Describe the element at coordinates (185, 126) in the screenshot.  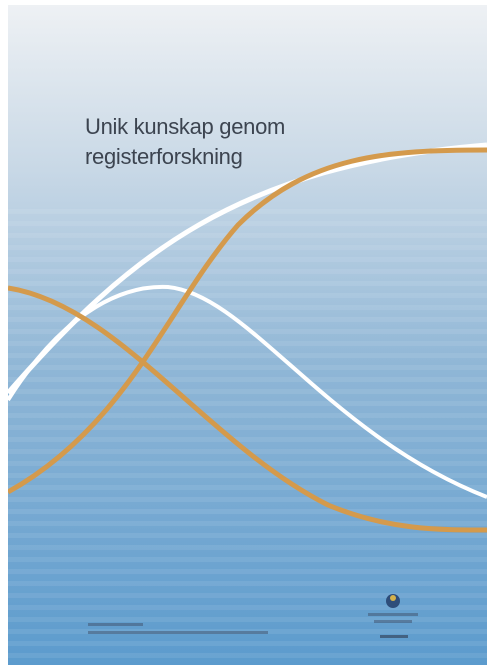
I see `title-line: Unik kunskap genom` at that location.